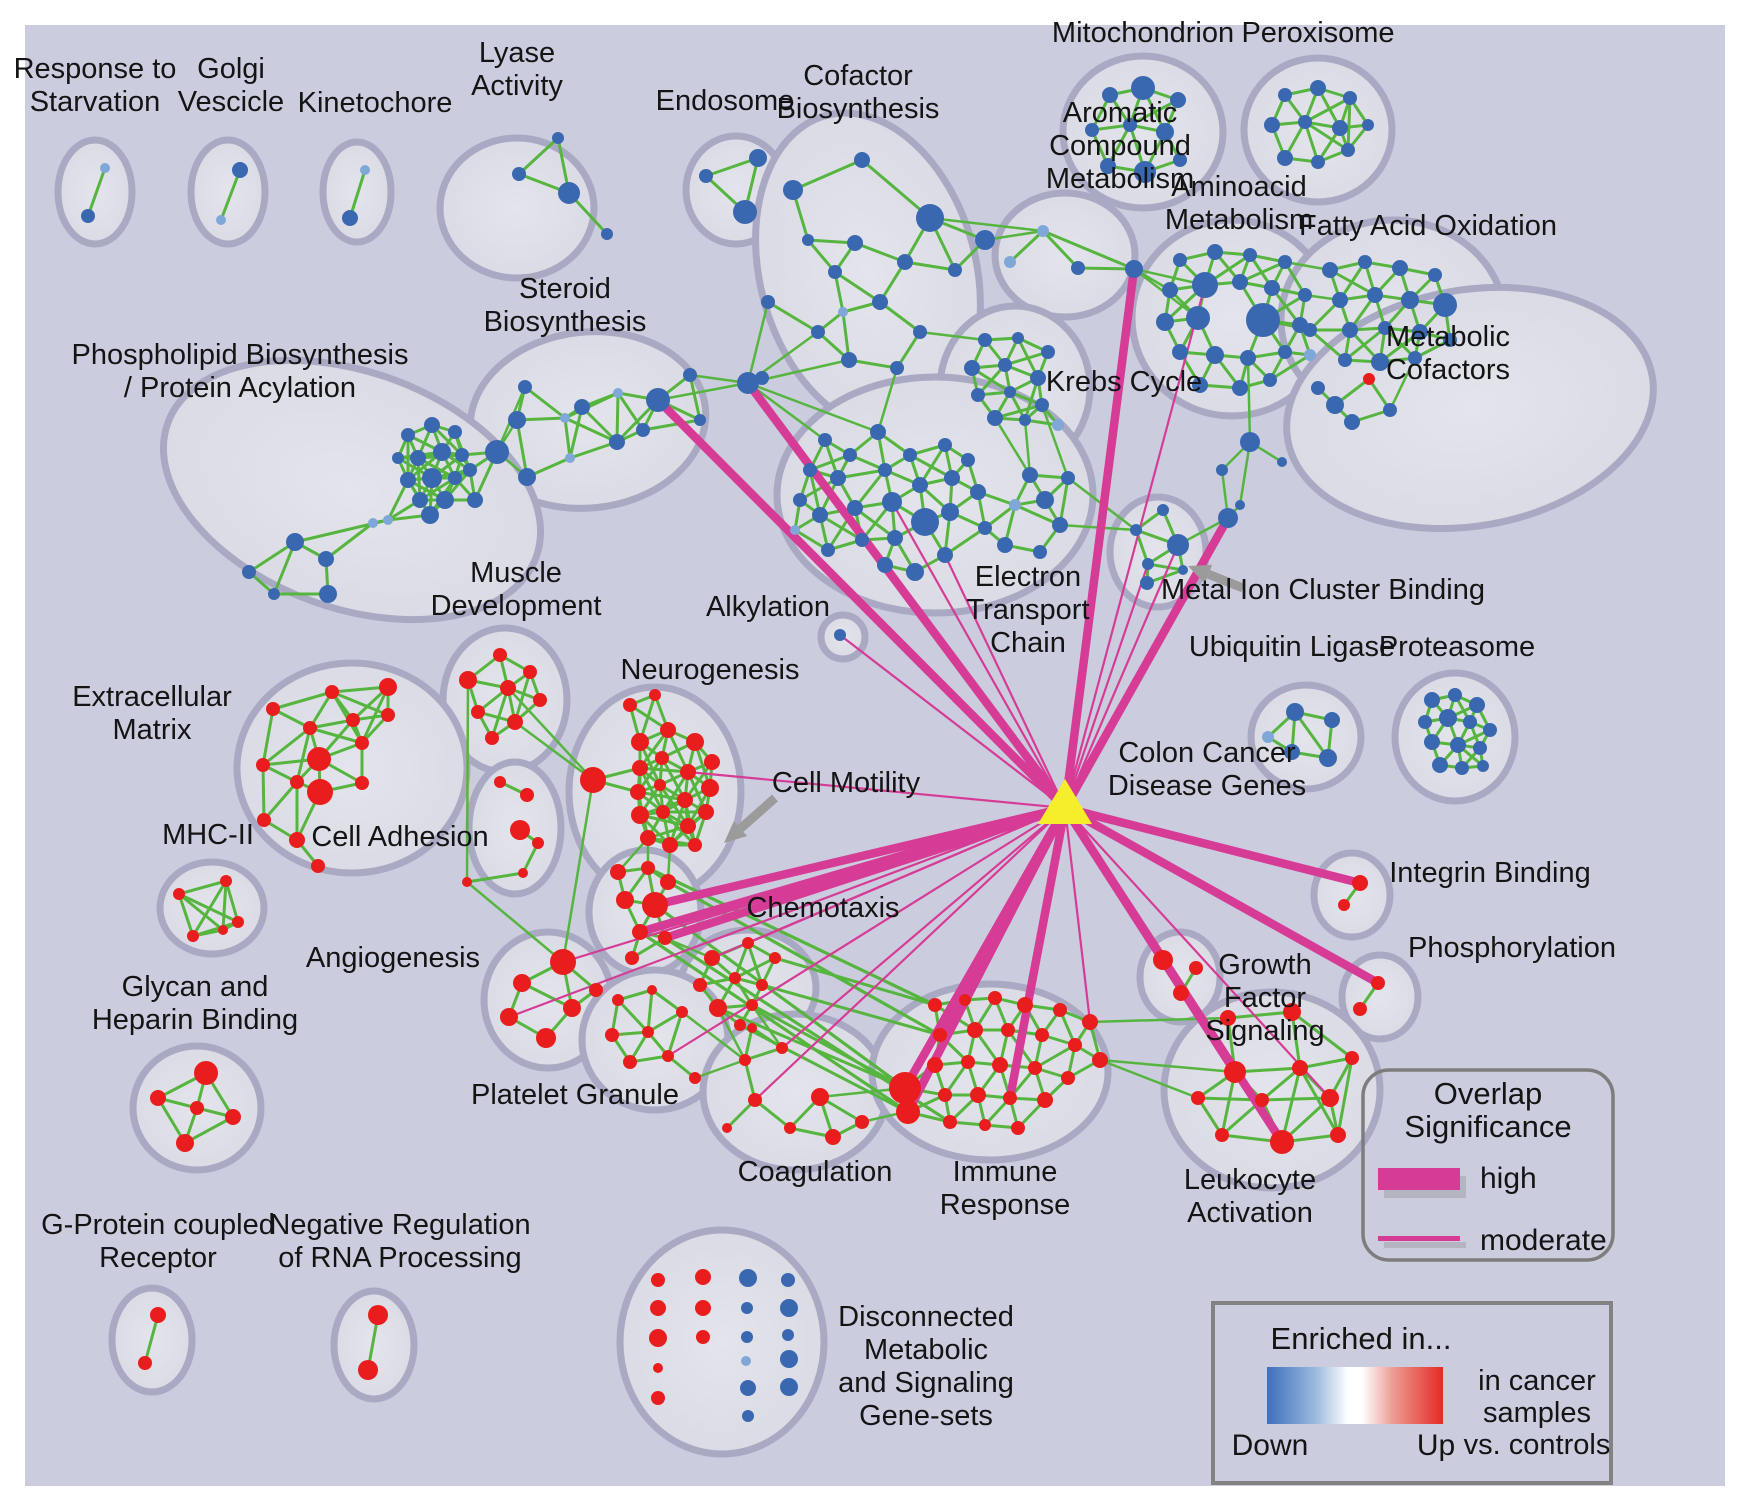  What do you see at coordinates (195, 987) in the screenshot?
I see `glycan-heparin-binding-label: Glycan and` at bounding box center [195, 987].